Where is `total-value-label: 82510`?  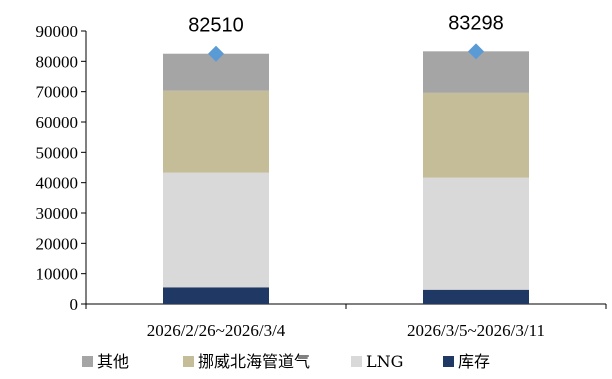 total-value-label: 82510 is located at coordinates (216, 26).